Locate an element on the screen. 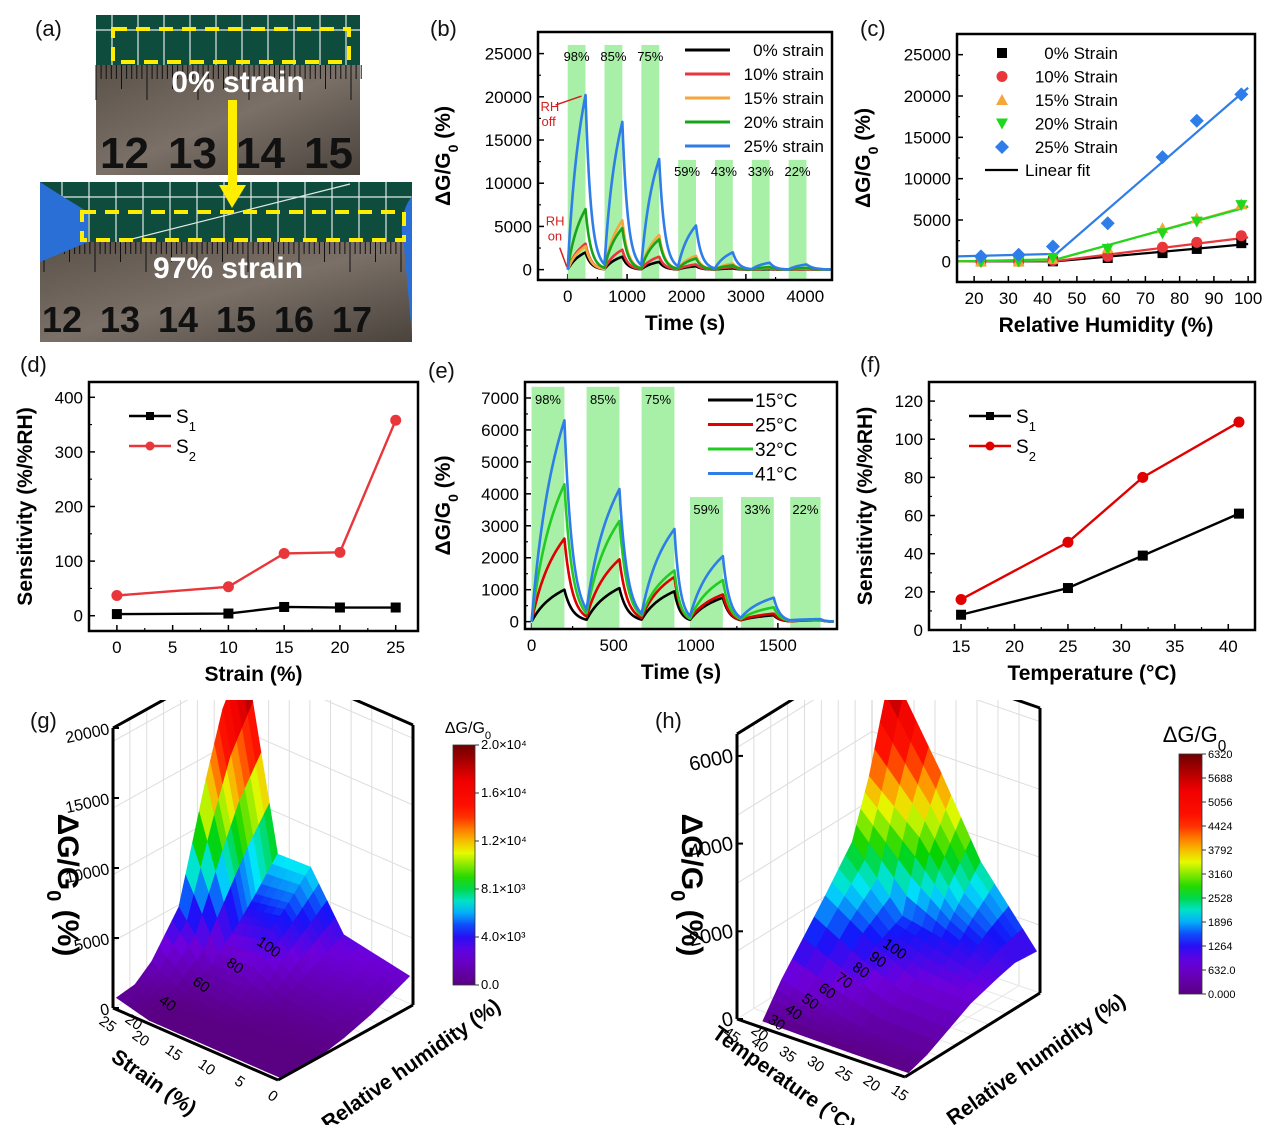 The image size is (1265, 1130). ruler-number: 17 is located at coordinates (352, 319).